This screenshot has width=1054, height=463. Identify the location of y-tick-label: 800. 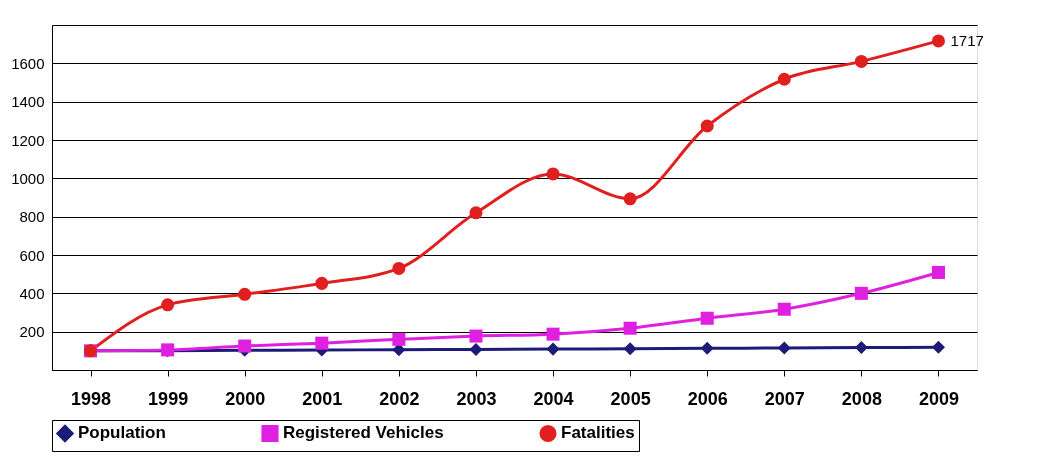
(32, 217).